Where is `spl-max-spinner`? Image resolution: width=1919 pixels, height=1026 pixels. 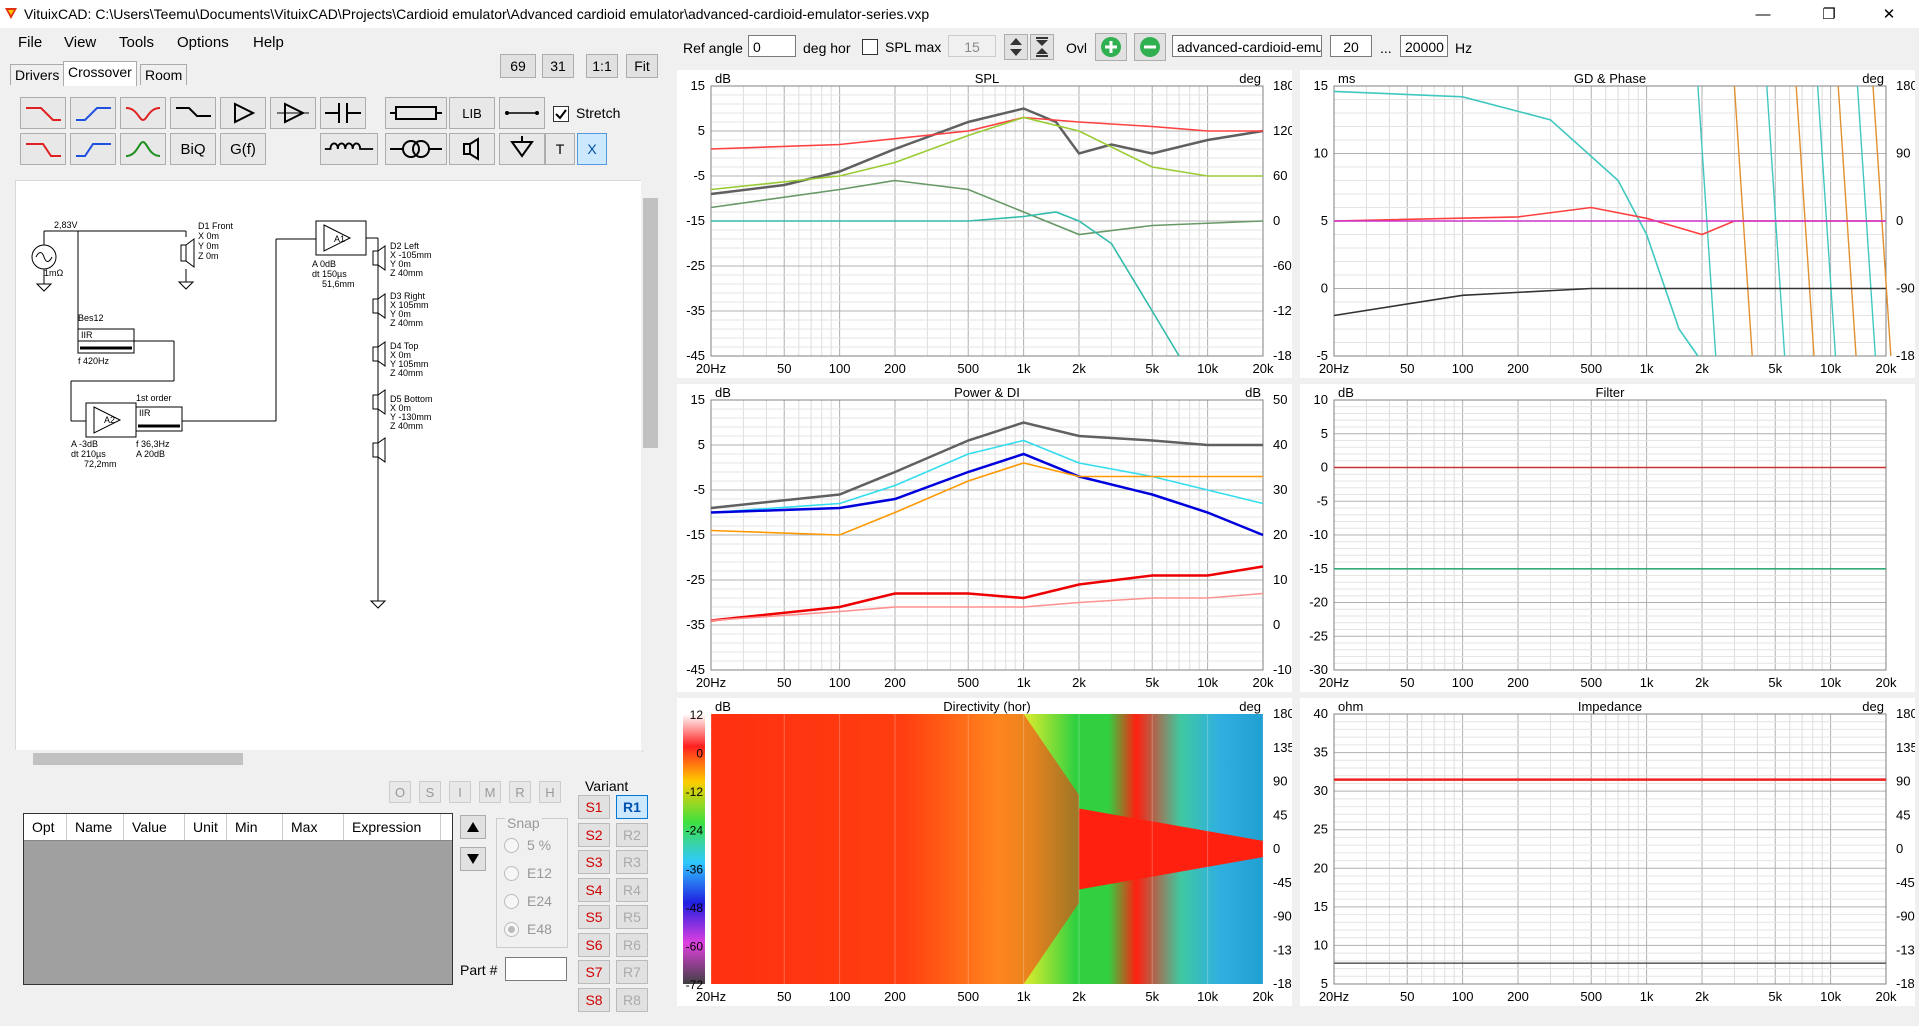
spl-max-spinner is located at coordinates (1016, 47).